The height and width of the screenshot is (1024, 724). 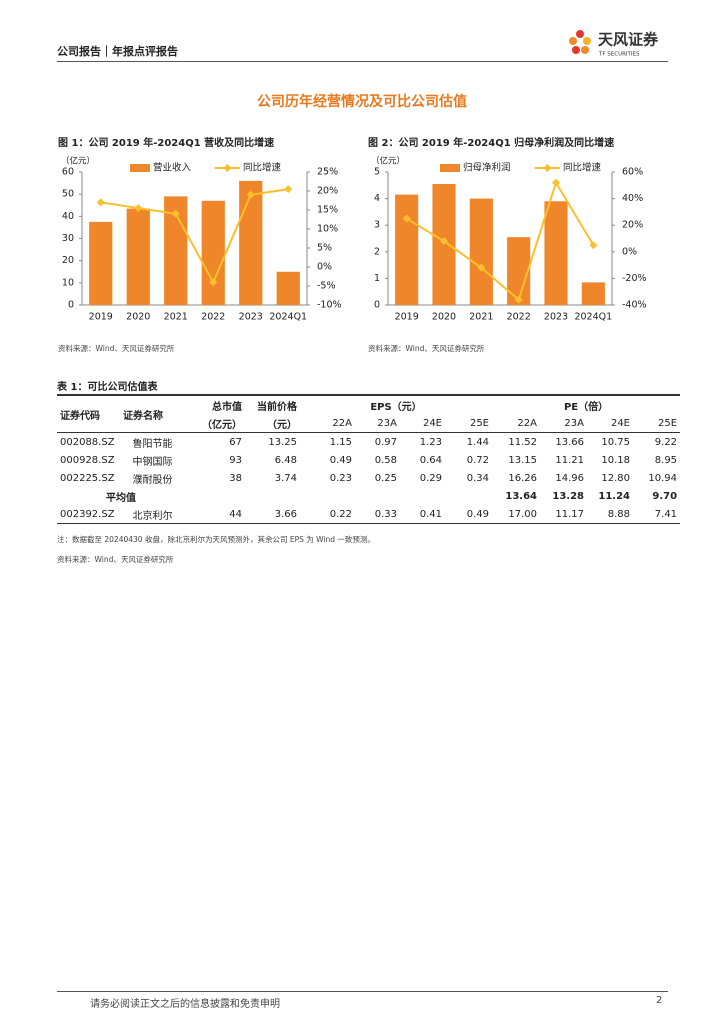 I want to click on table-cell: PE（倍）, so click(x=586, y=407).